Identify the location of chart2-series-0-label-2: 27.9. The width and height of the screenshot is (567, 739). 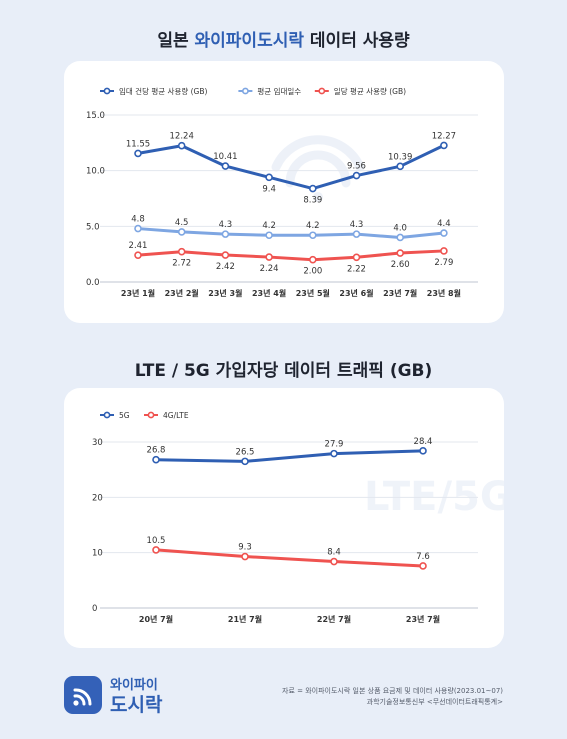
(334, 445).